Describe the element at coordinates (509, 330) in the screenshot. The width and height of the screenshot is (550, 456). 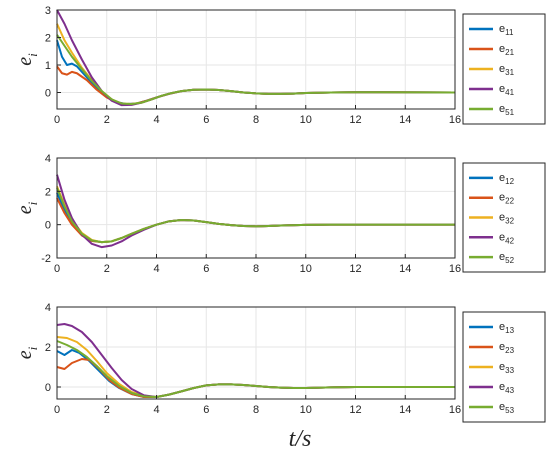
I see `legend-entry-subscript: 13` at that location.